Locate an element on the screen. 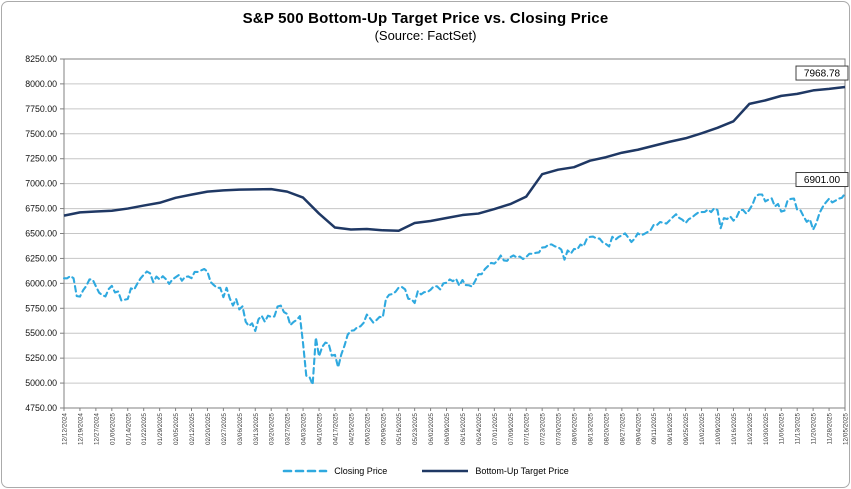 The image size is (851, 489). x-axis-label: 10/02/2025 is located at coordinates (702, 429).